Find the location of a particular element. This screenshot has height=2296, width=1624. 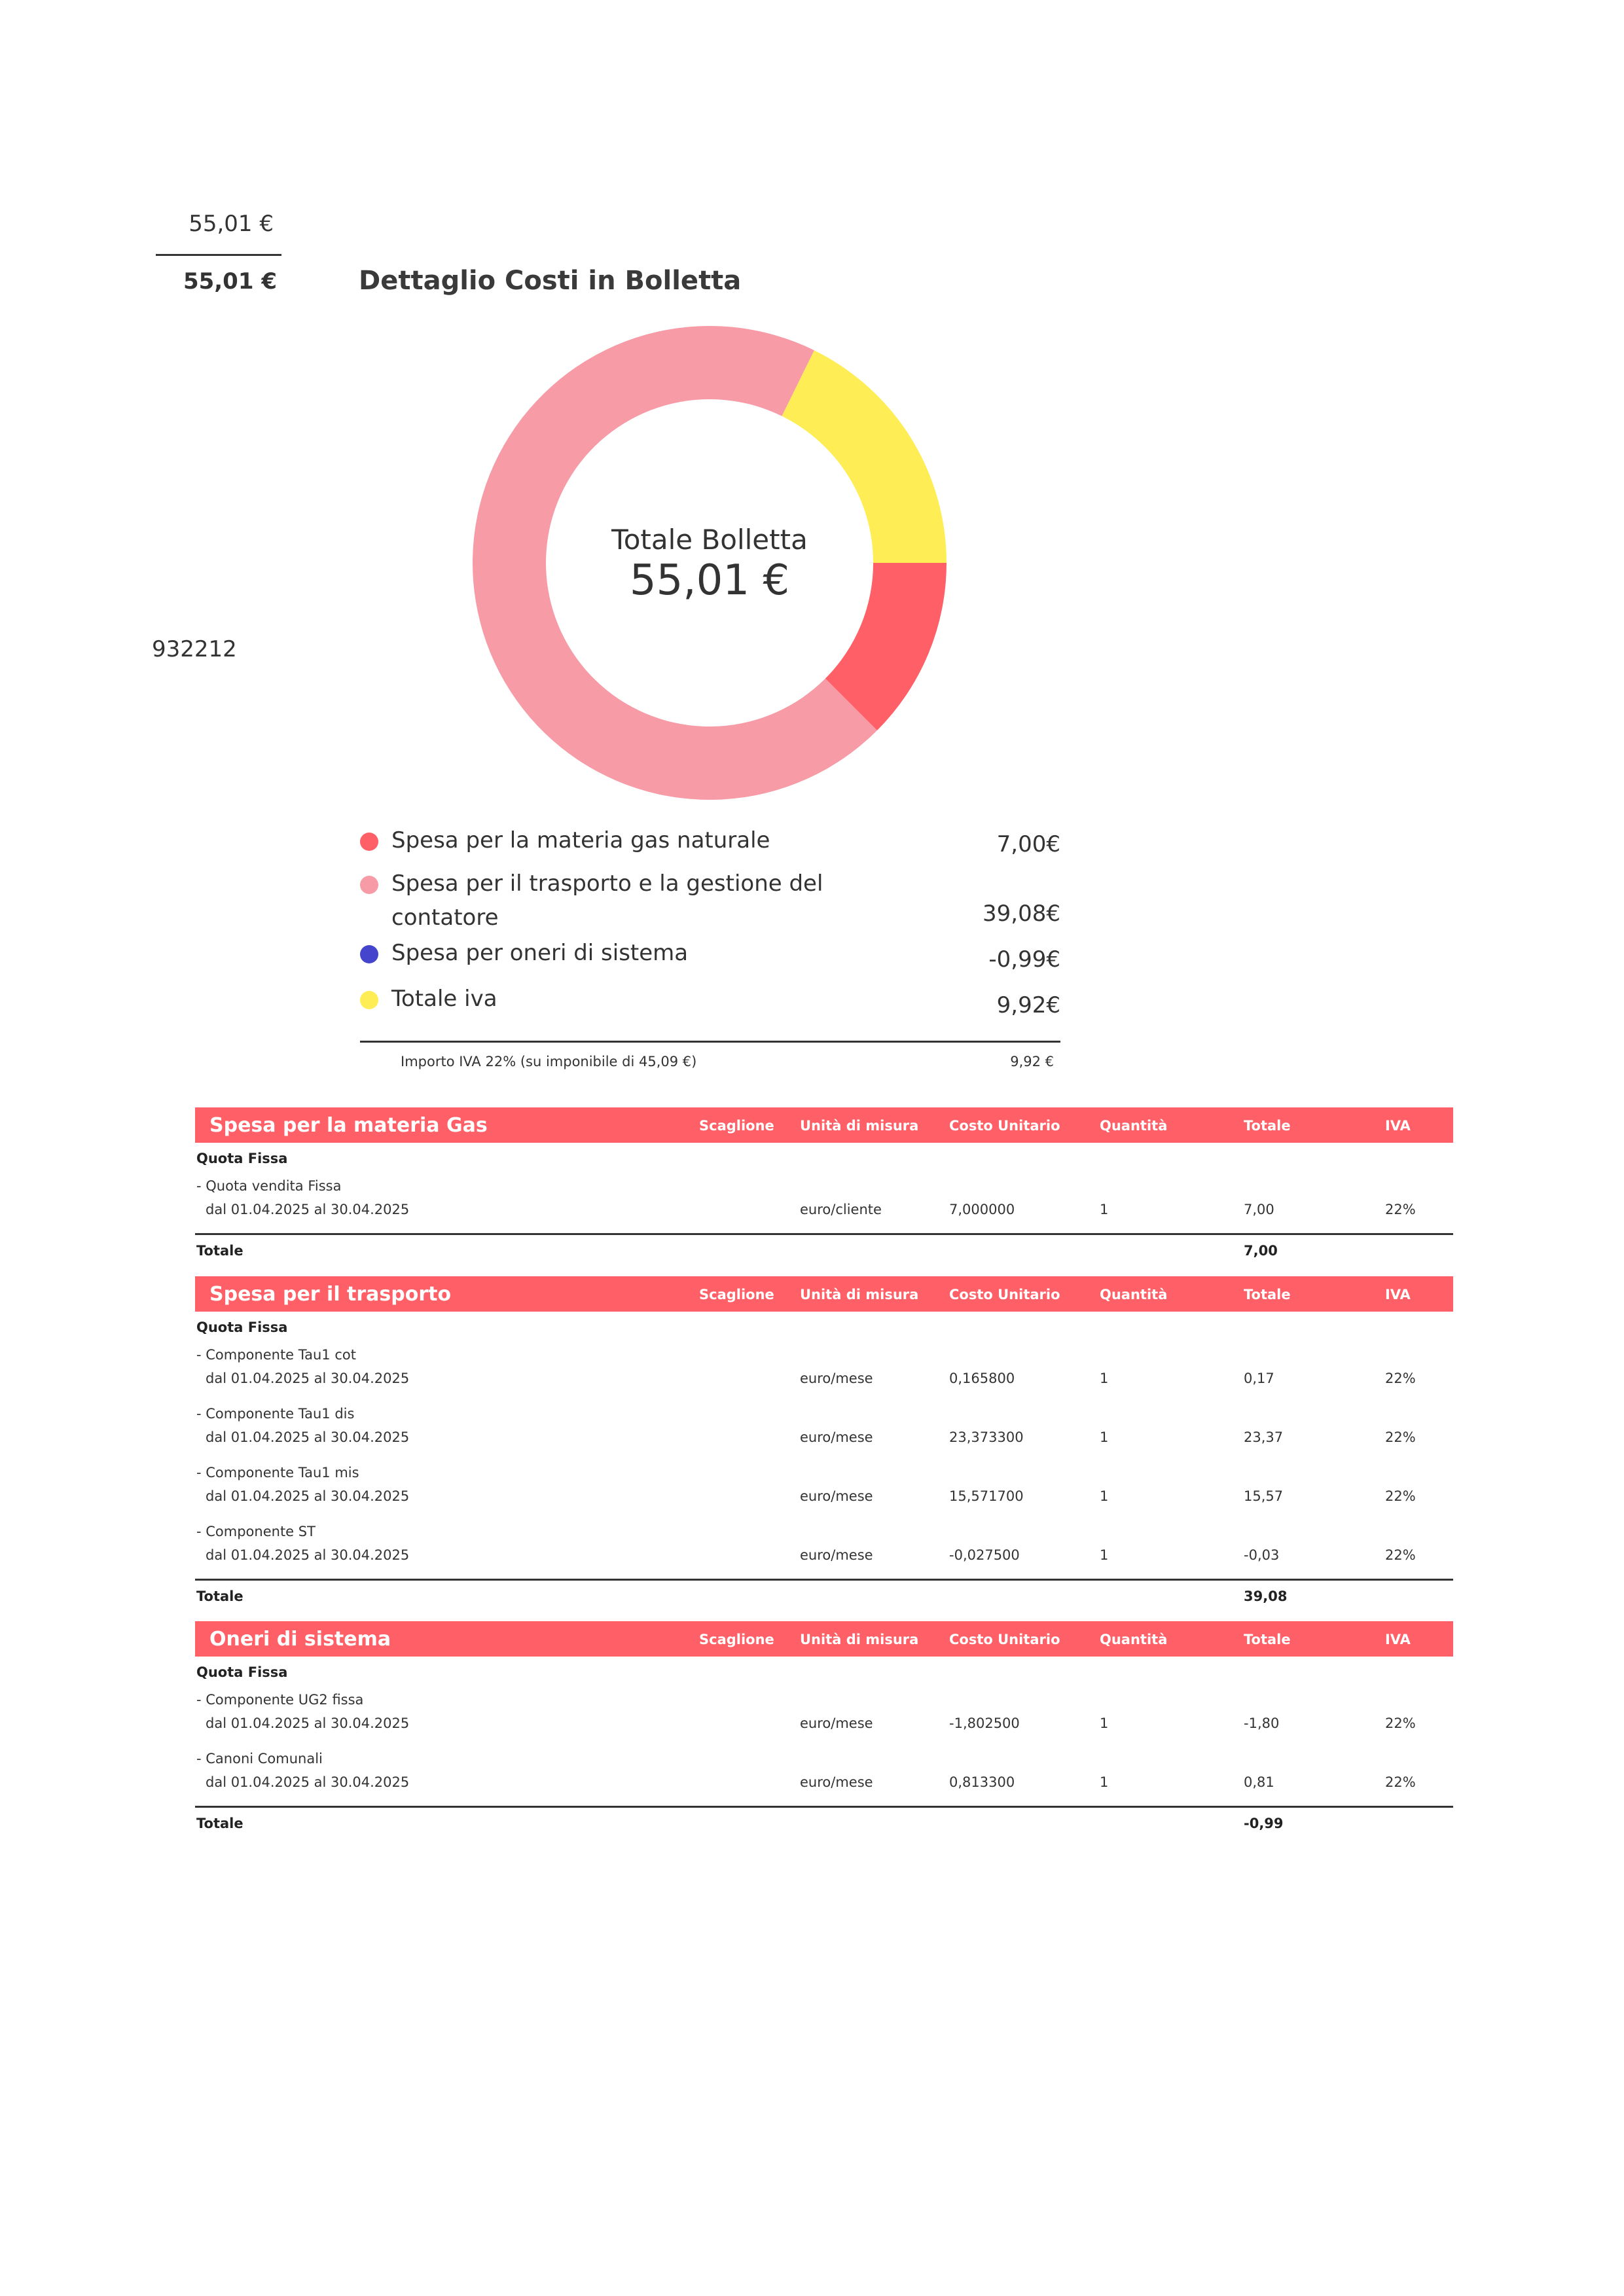

table-title: Oneri di sistema is located at coordinates (300, 1639).